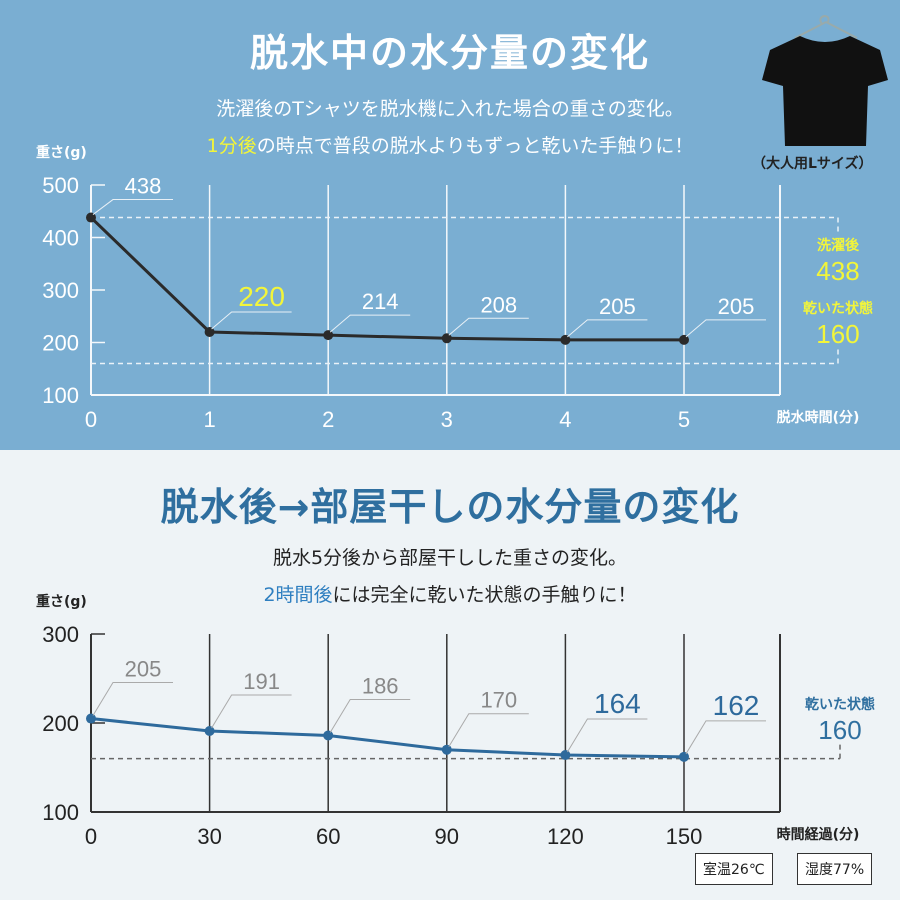 The image size is (900, 900). I want to click on size-label: （大人用Lサイズ）, so click(812, 164).